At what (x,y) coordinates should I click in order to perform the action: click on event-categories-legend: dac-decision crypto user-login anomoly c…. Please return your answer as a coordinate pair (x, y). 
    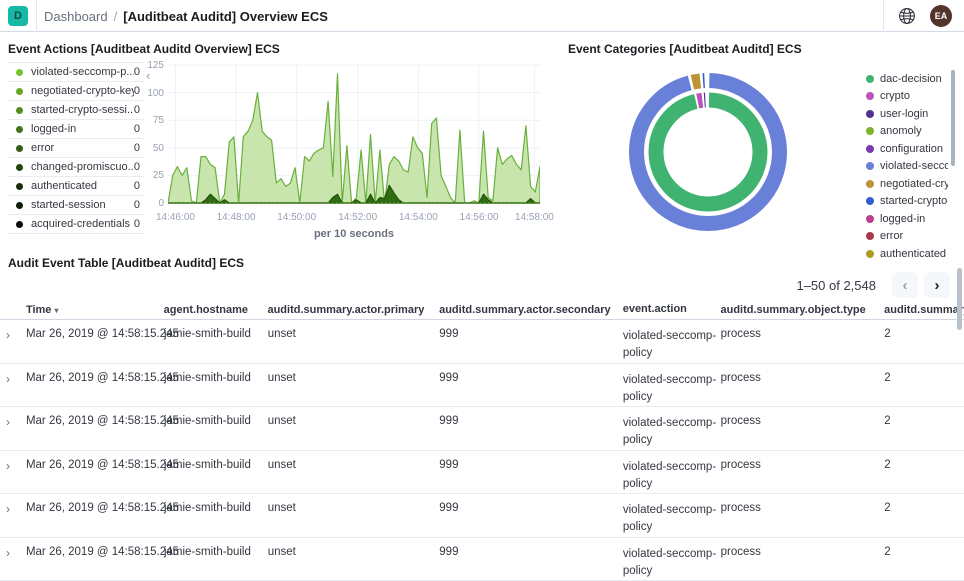
    Looking at the image, I should click on (907, 166).